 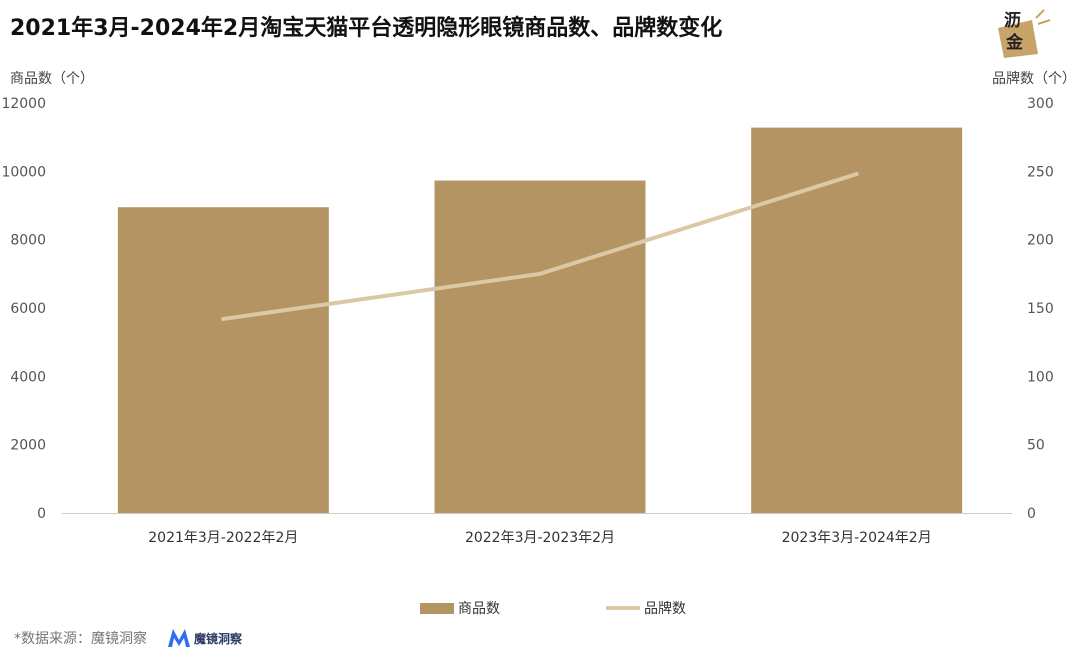 I want to click on left-y-axis: 0 2000 4000 6000 8000 10000 12000, so click(x=23, y=309).